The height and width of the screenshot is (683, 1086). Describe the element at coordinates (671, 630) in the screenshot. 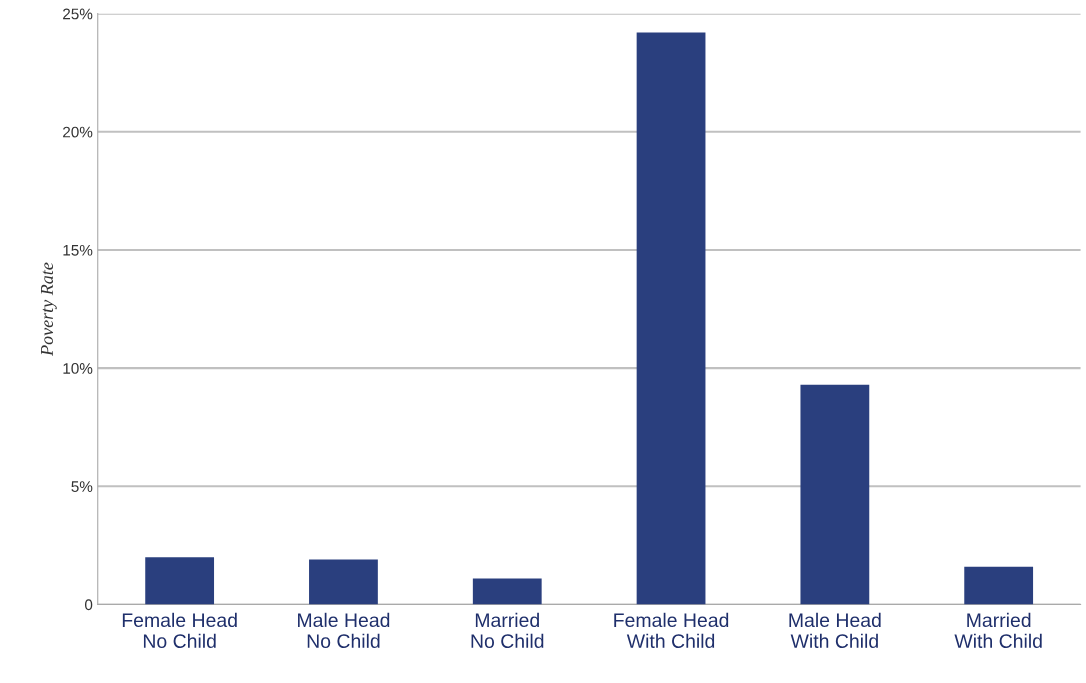

I see `x-tick-label: Female Head With Child` at that location.